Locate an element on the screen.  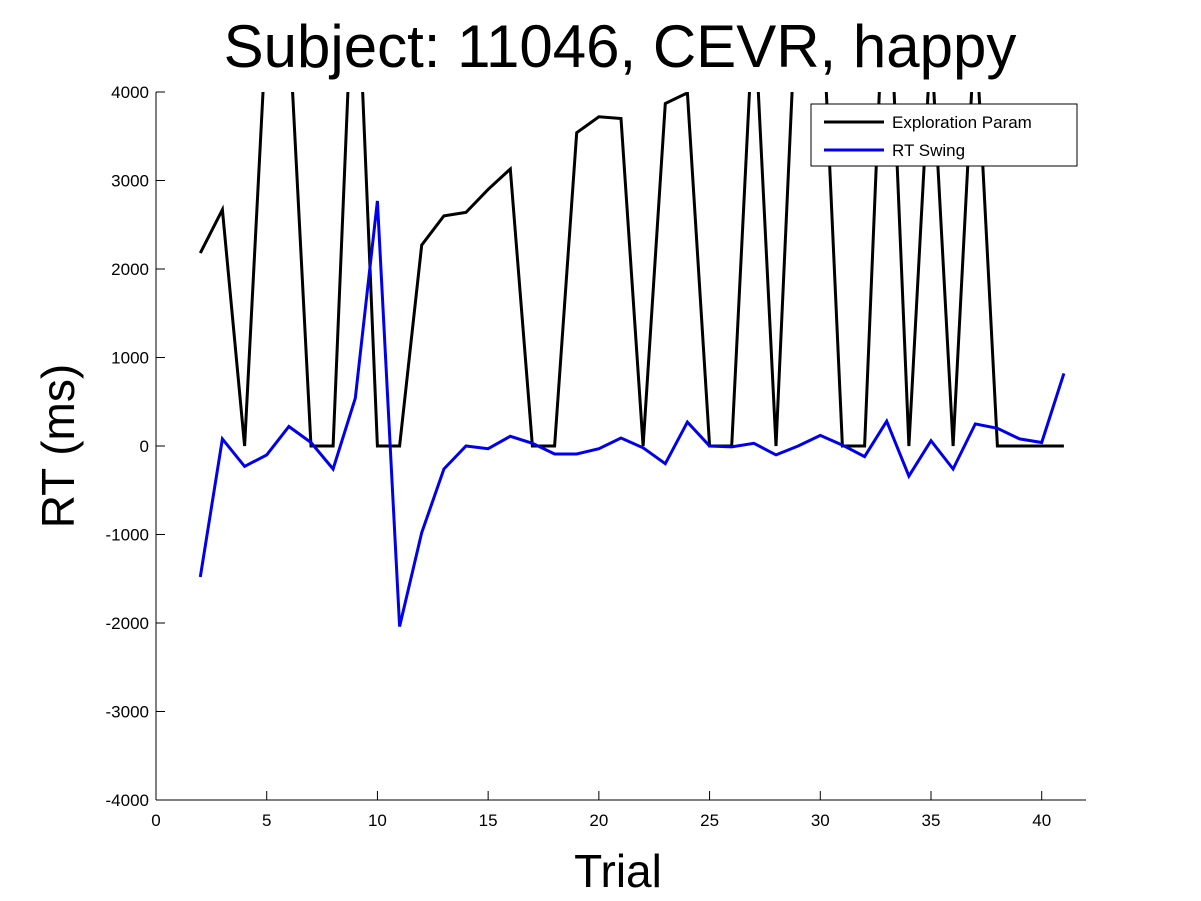
y-tick-label: 4000 is located at coordinates (130, 92).